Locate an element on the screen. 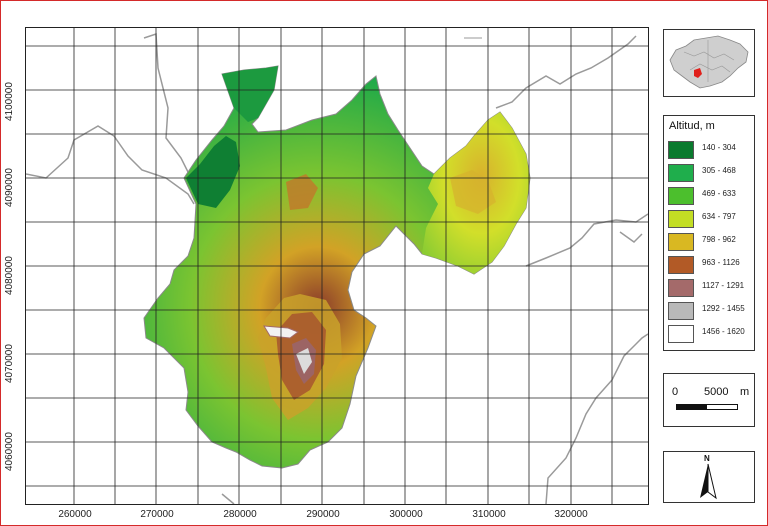 The width and height of the screenshot is (768, 526). scale-bar-panel: 0 5000 m is located at coordinates (709, 400).